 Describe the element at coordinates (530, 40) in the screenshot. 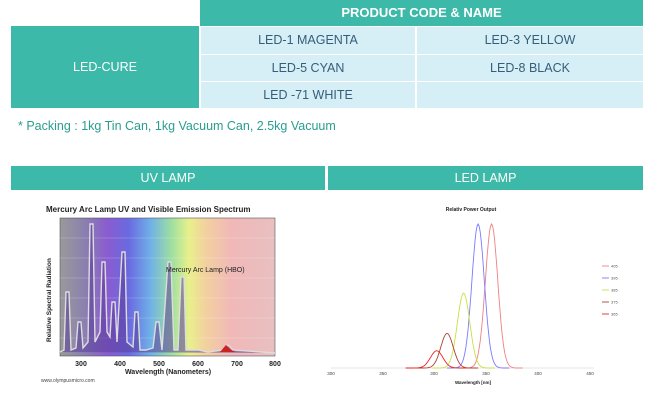

I see `product-item: LED-3 YELLOW` at that location.